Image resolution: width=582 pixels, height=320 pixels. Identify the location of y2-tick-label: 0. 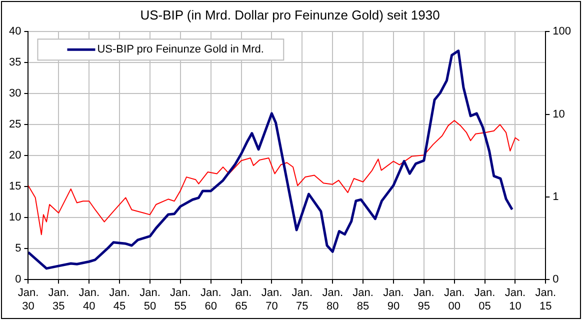
(555, 280).